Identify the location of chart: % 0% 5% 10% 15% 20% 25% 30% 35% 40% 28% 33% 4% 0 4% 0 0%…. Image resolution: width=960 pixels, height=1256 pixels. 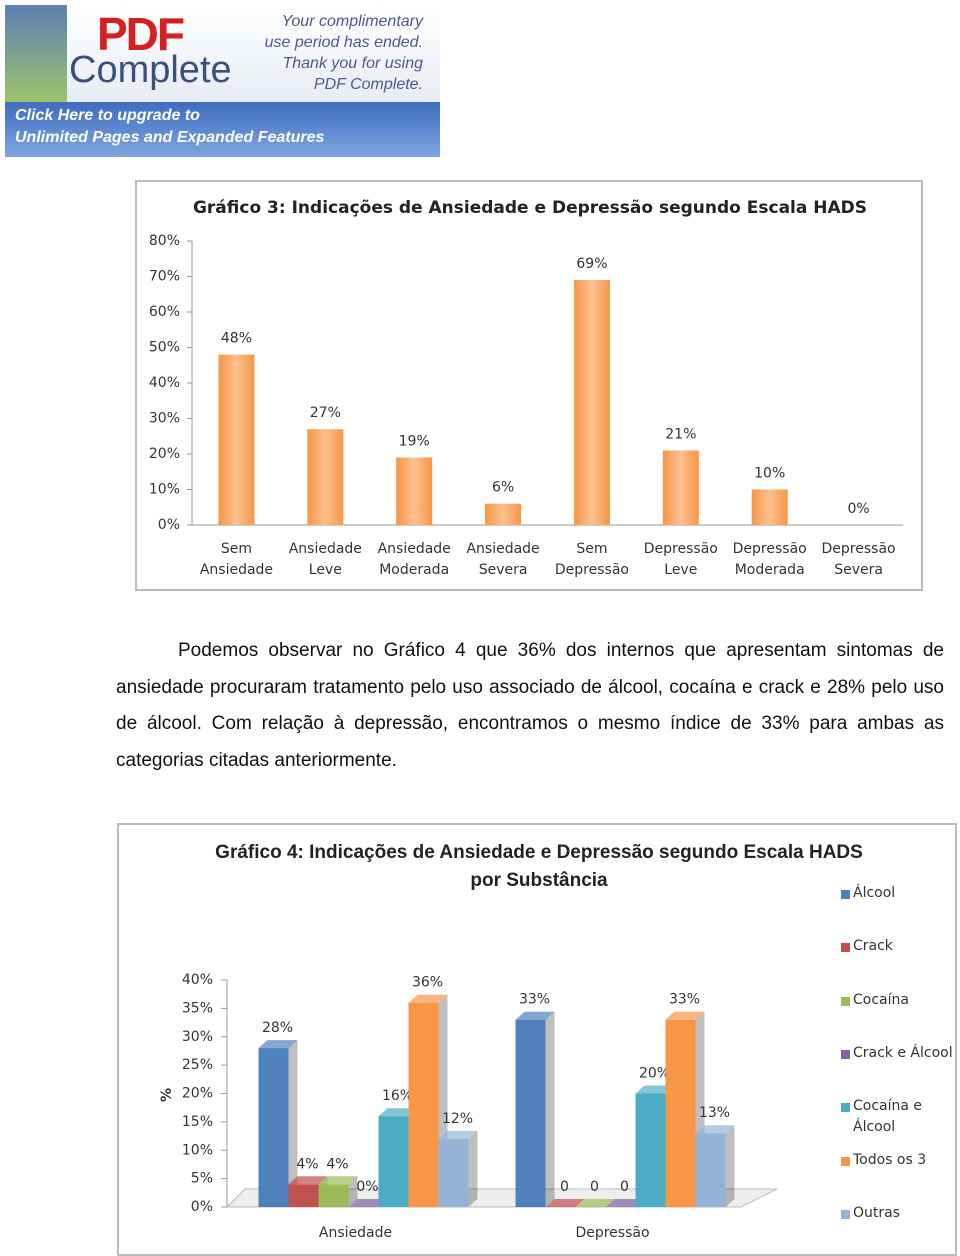
(468, 1093).